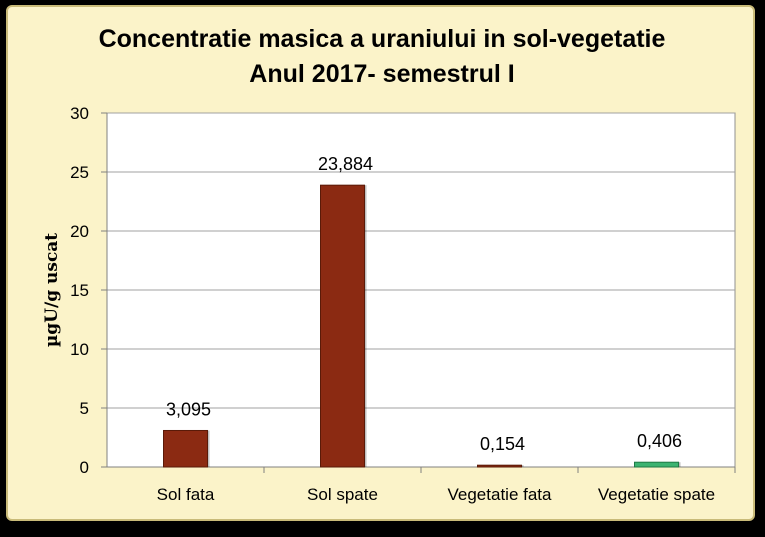 The image size is (765, 537). Describe the element at coordinates (79, 231) in the screenshot. I see `y-tick-label: 20` at that location.